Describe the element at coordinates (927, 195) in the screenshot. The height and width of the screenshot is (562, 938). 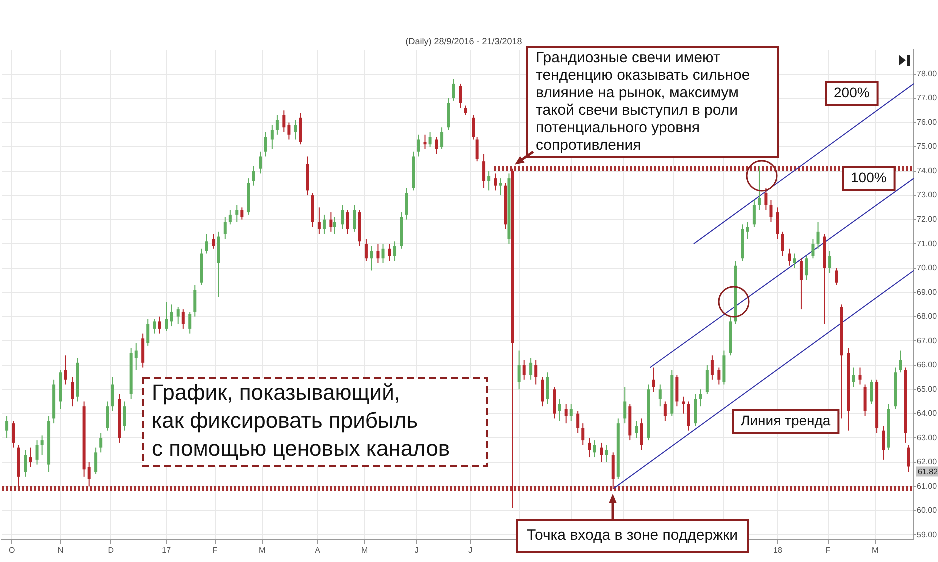
I see `y-tick-label: 73.00` at that location.